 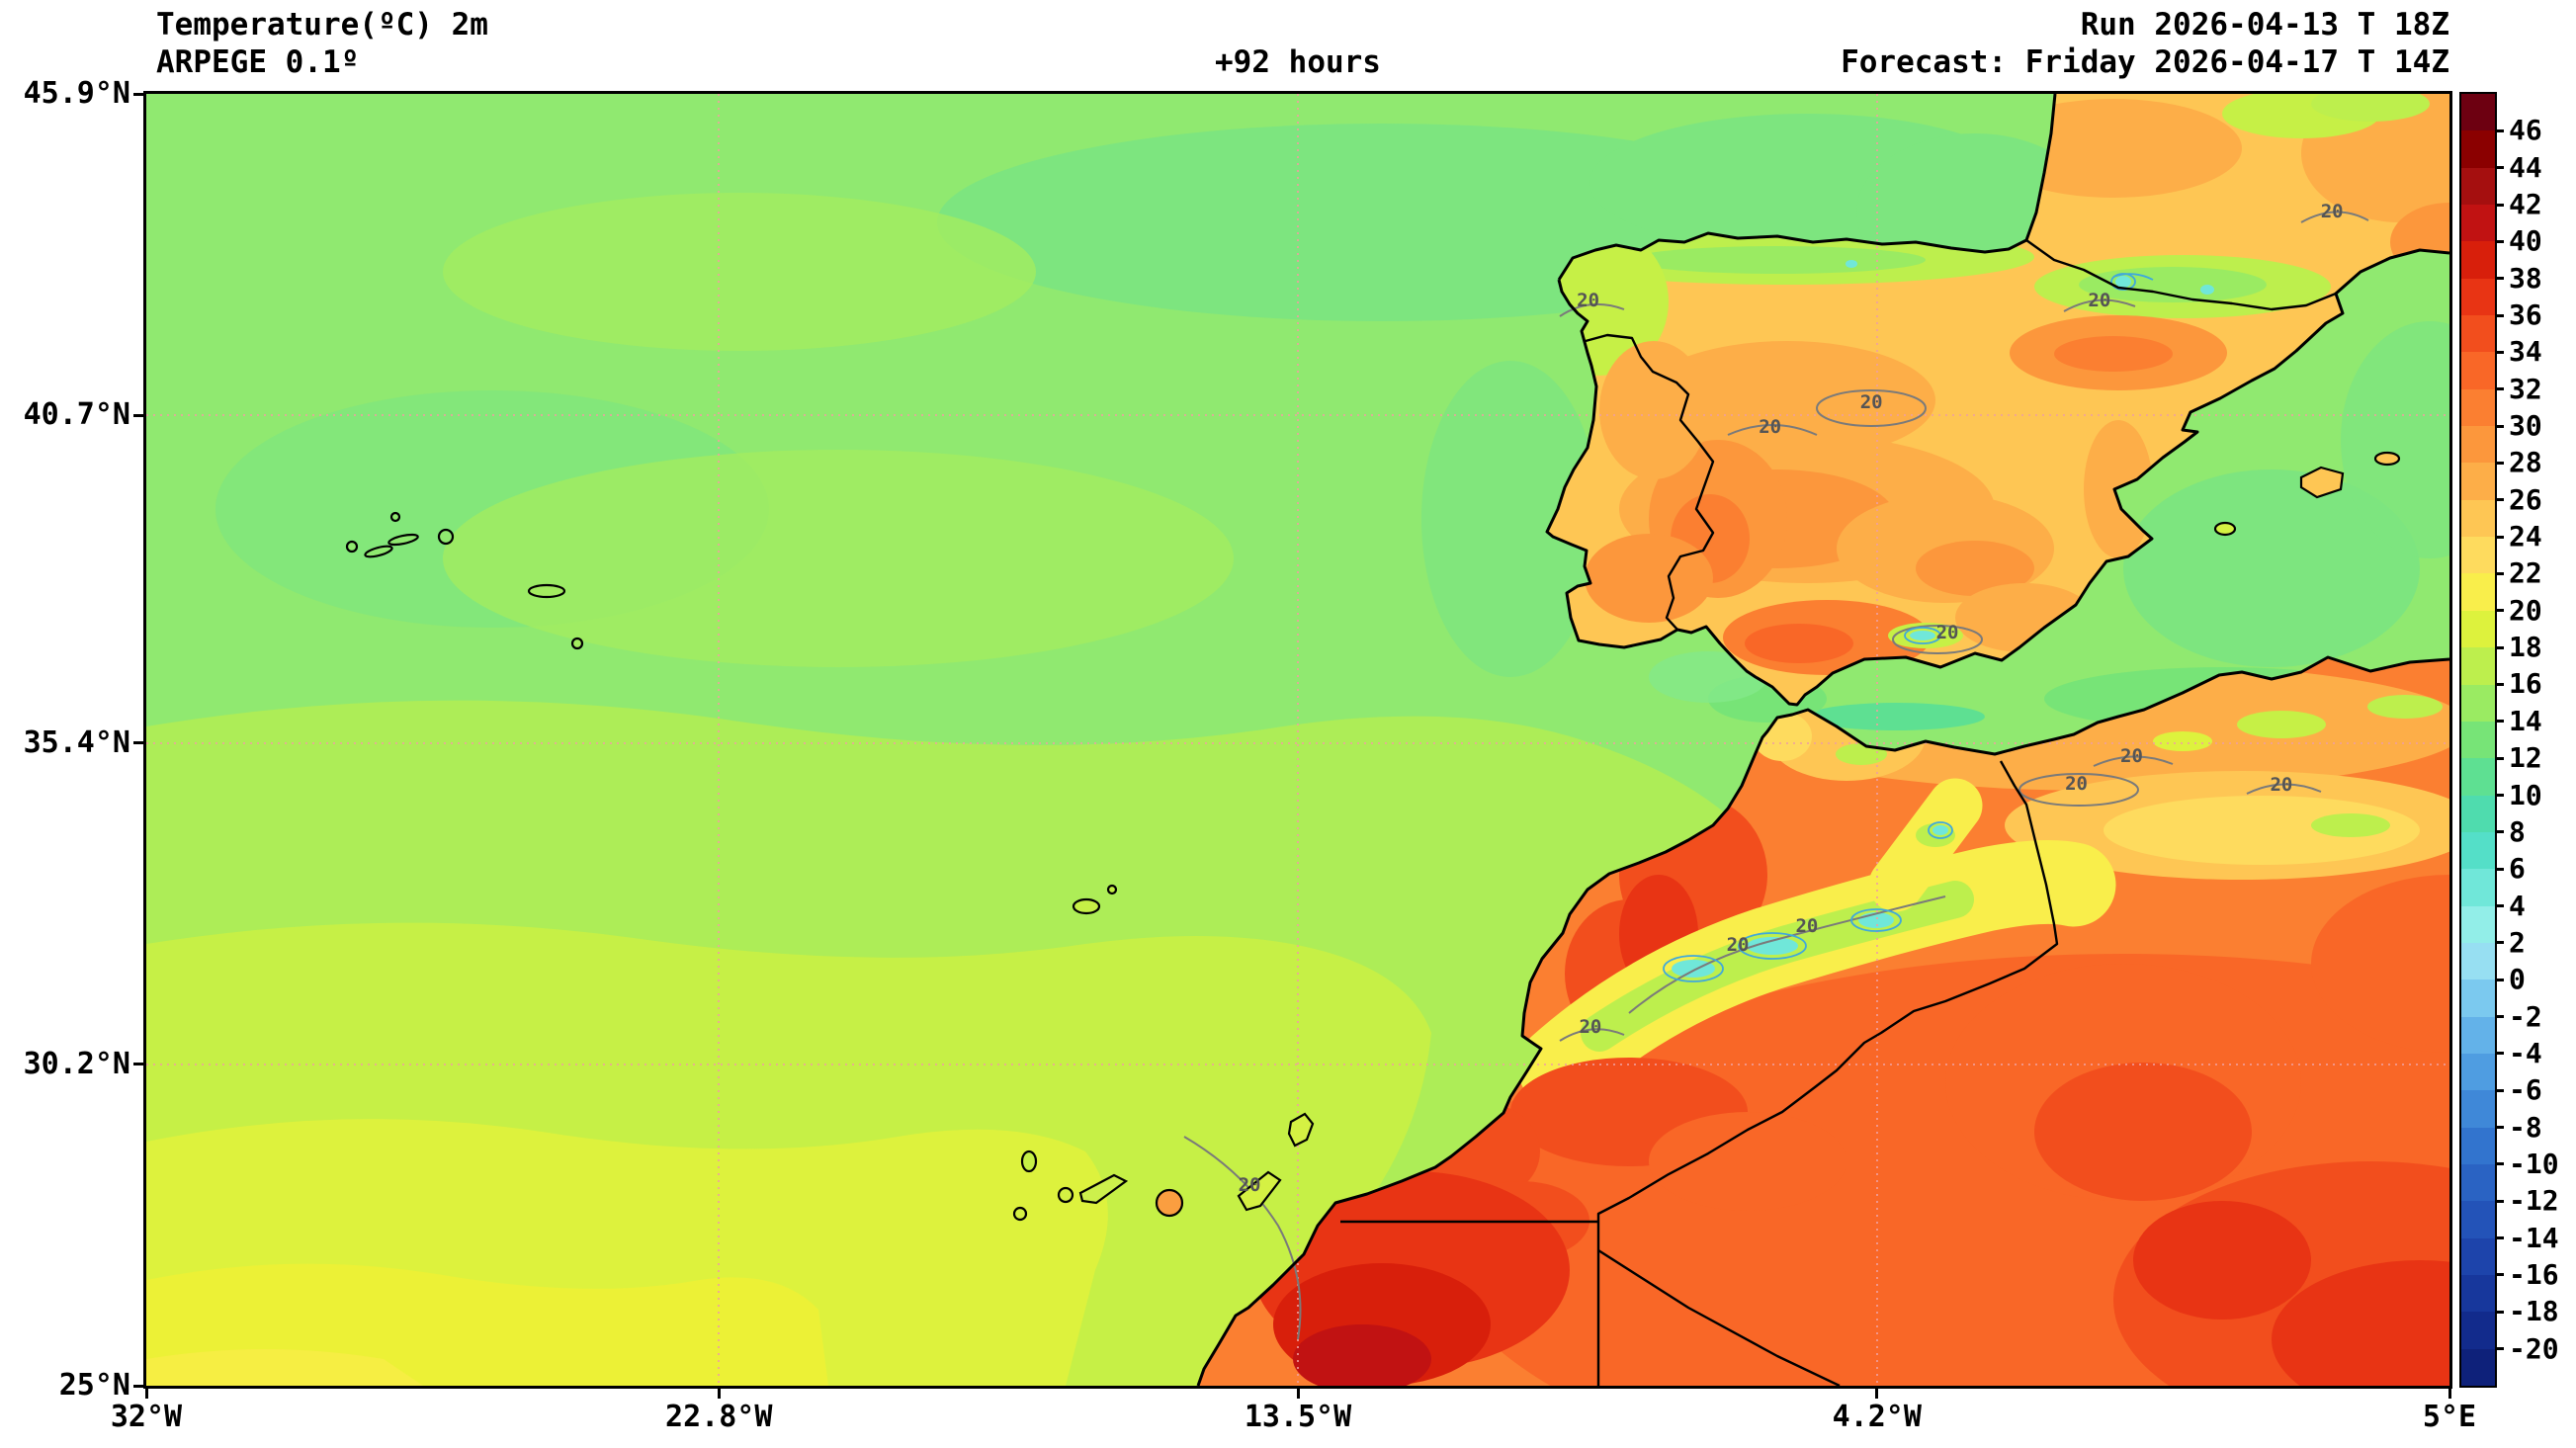 What do you see at coordinates (76, 1063) in the screenshot?
I see `y-tick-label: 30.2°N` at bounding box center [76, 1063].